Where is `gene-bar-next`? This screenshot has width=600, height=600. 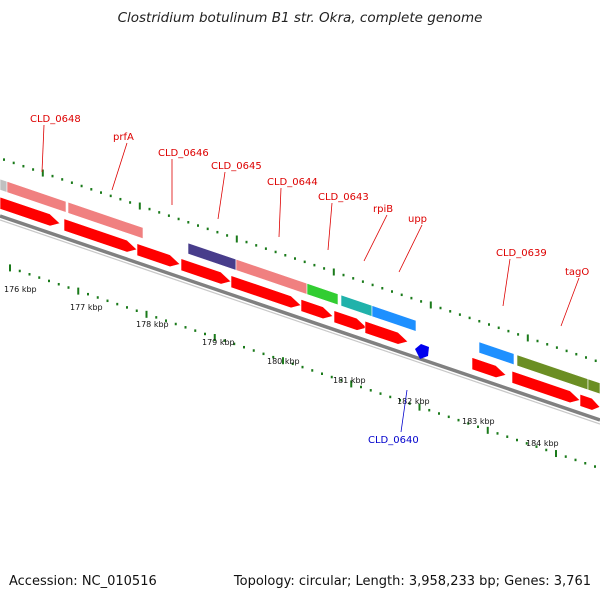 gene-bar-next is located at coordinates (593, 386).